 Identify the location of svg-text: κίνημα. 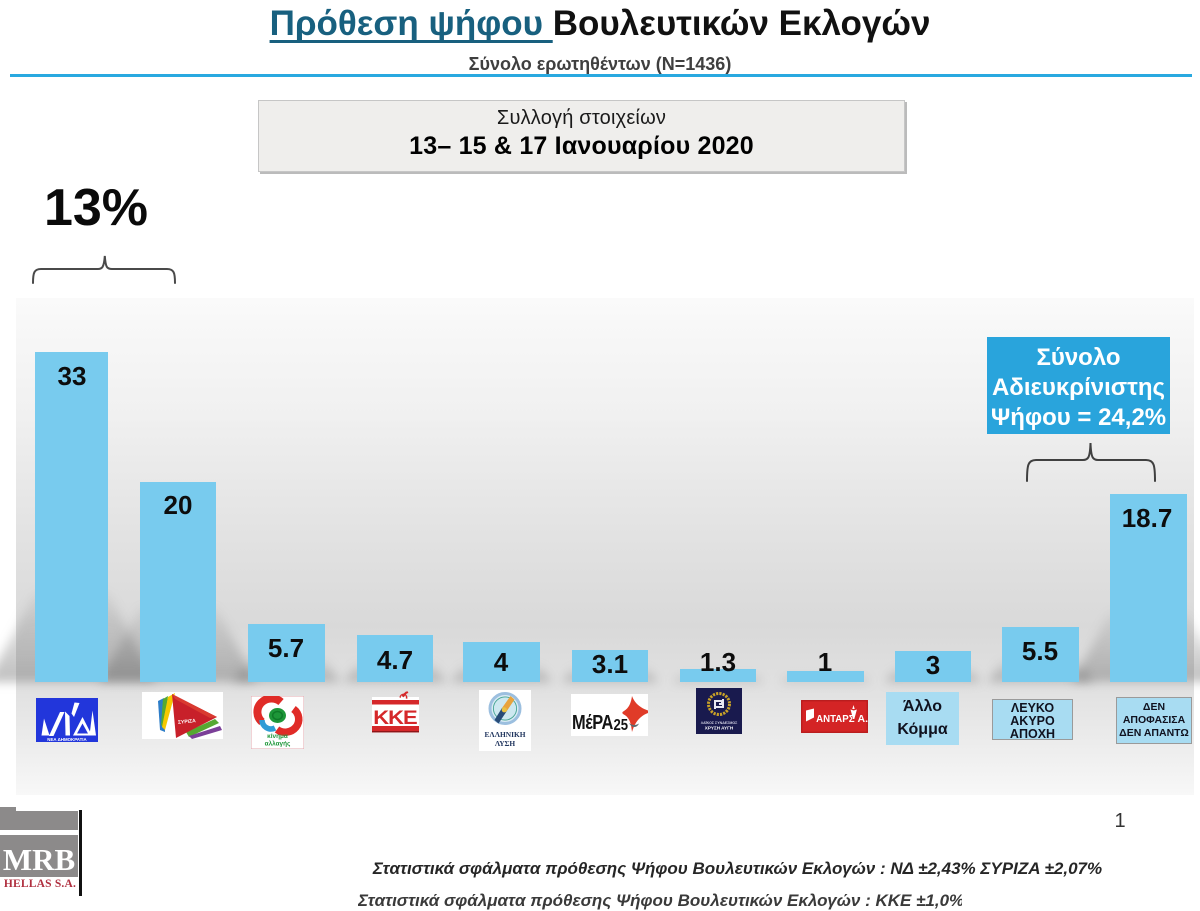
(277, 736).